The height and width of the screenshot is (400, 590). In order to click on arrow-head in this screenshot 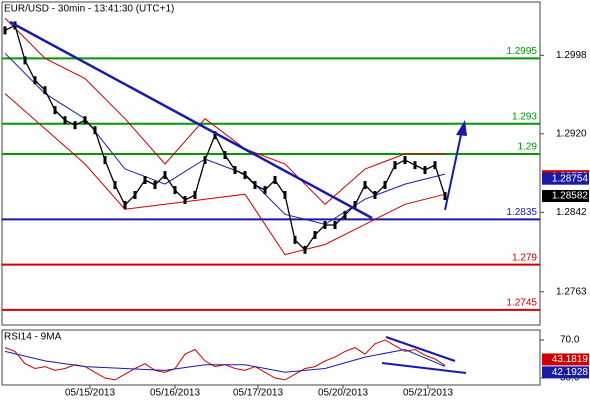, I will do `click(461, 128)`.